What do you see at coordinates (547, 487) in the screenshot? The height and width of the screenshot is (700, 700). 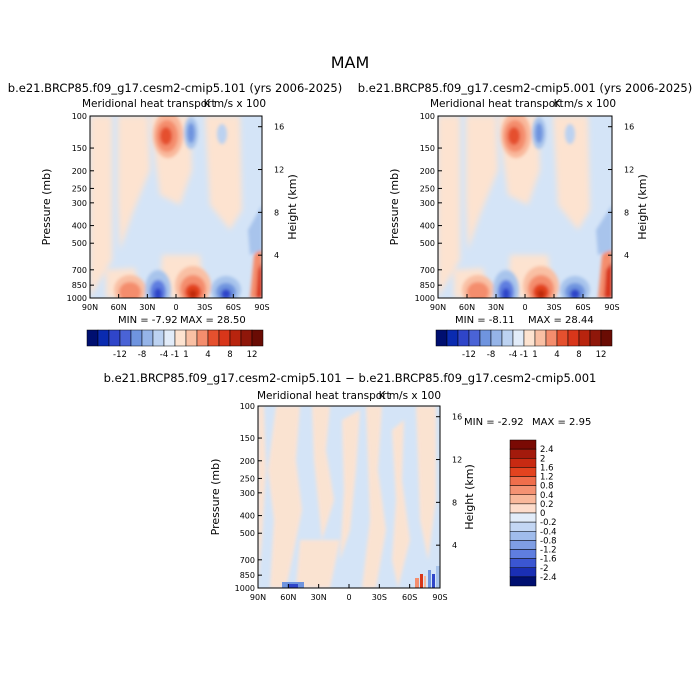 I see `colorbar-label: 0.8` at bounding box center [547, 487].